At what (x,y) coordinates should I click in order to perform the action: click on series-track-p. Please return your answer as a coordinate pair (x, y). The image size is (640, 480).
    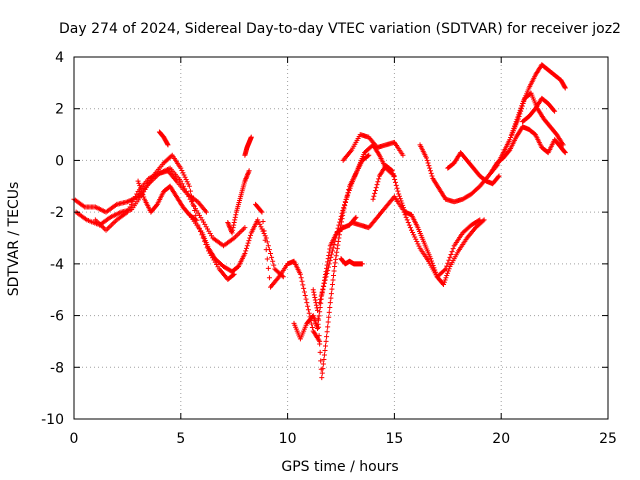
    Looking at the image, I should click on (428, 225).